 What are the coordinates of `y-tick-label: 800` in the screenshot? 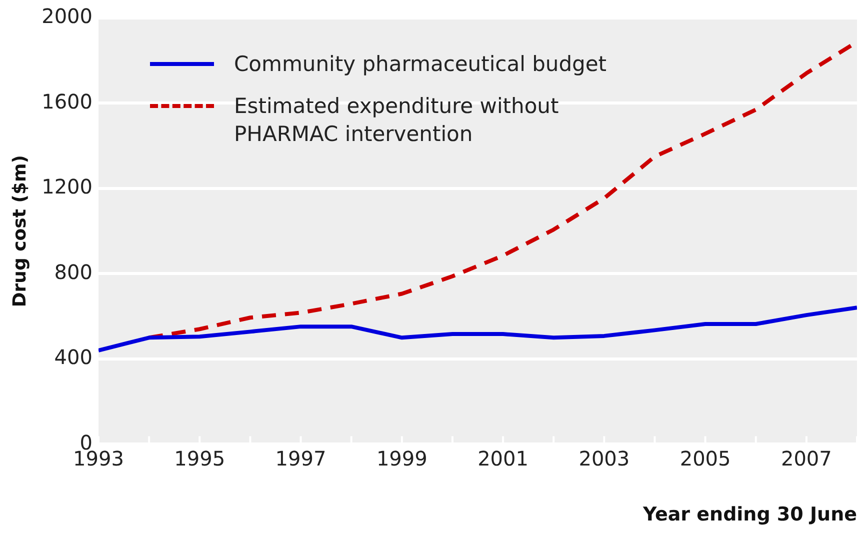 It's located at (73, 272).